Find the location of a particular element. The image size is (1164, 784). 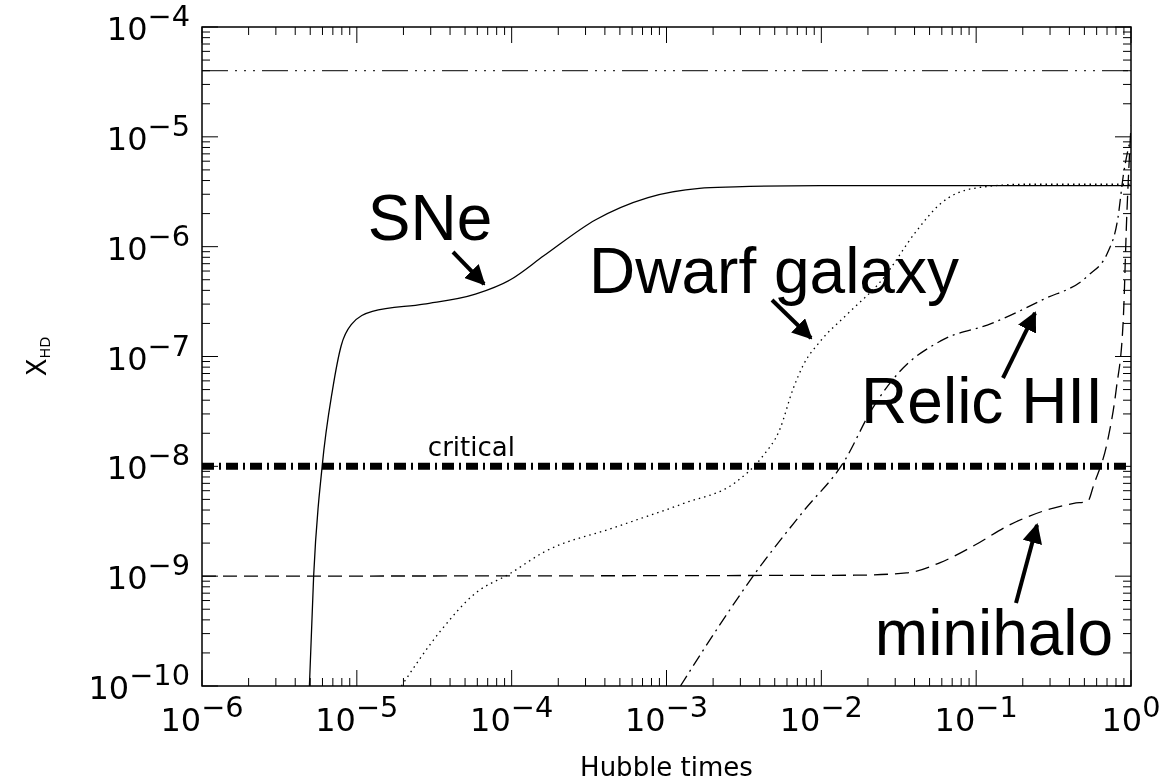

x-tick-label: 10$^{−5}$ is located at coordinates (357, 714).